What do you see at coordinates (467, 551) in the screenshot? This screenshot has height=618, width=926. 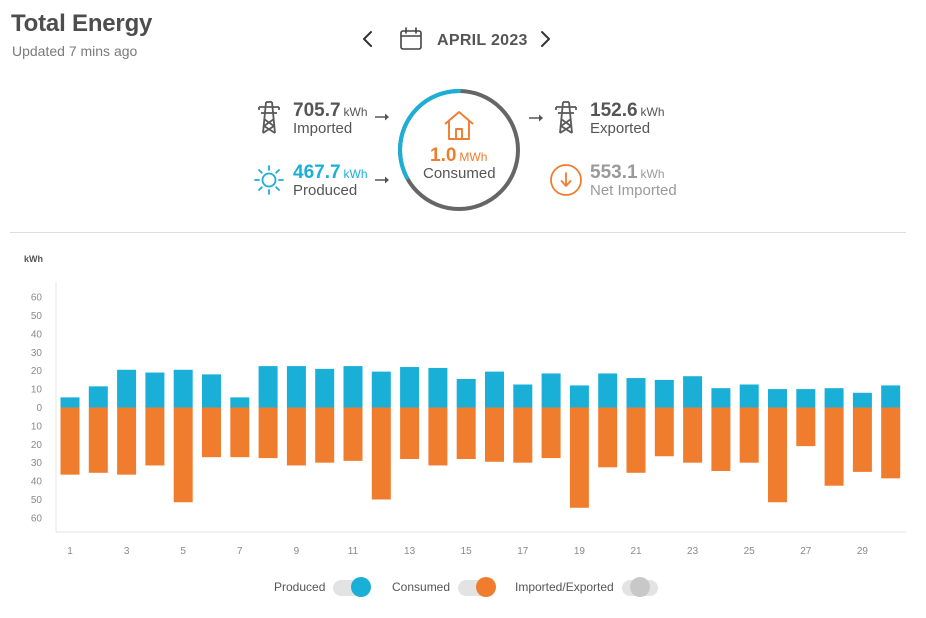 I see `x-tick-label: 15` at bounding box center [467, 551].